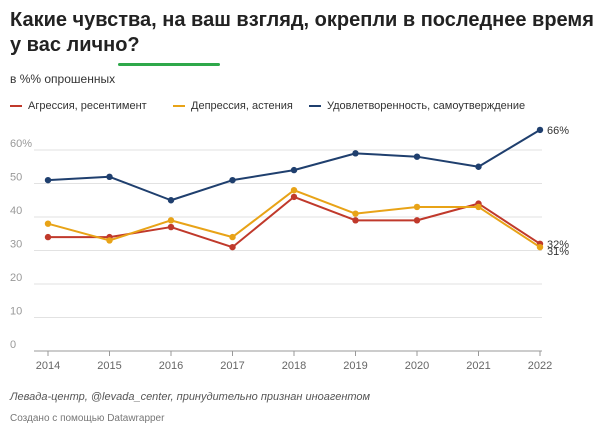 The width and height of the screenshot is (604, 438). I want to click on y-tick-label: 10, so click(16, 312).